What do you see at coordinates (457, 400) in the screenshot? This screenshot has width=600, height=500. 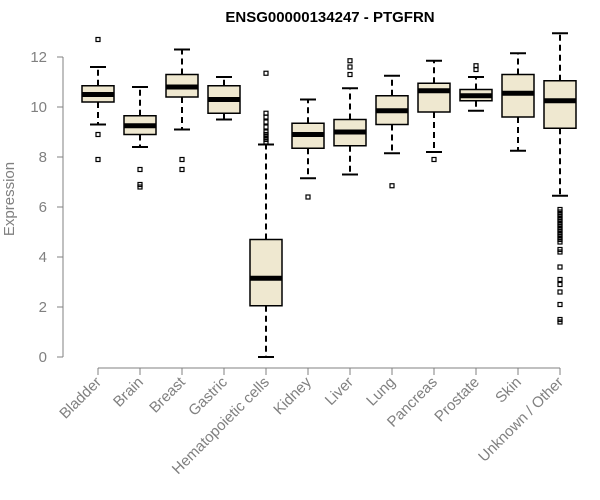 I see `x-tick-label: Prostate` at bounding box center [457, 400].